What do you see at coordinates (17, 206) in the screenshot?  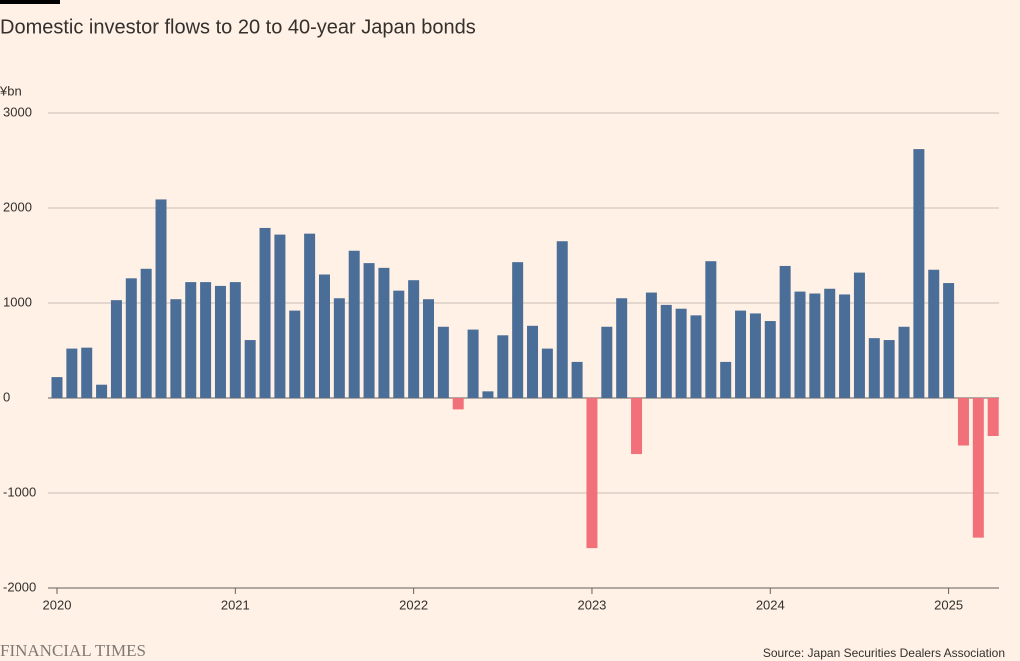 I see `y-tick-label: 2000` at bounding box center [17, 206].